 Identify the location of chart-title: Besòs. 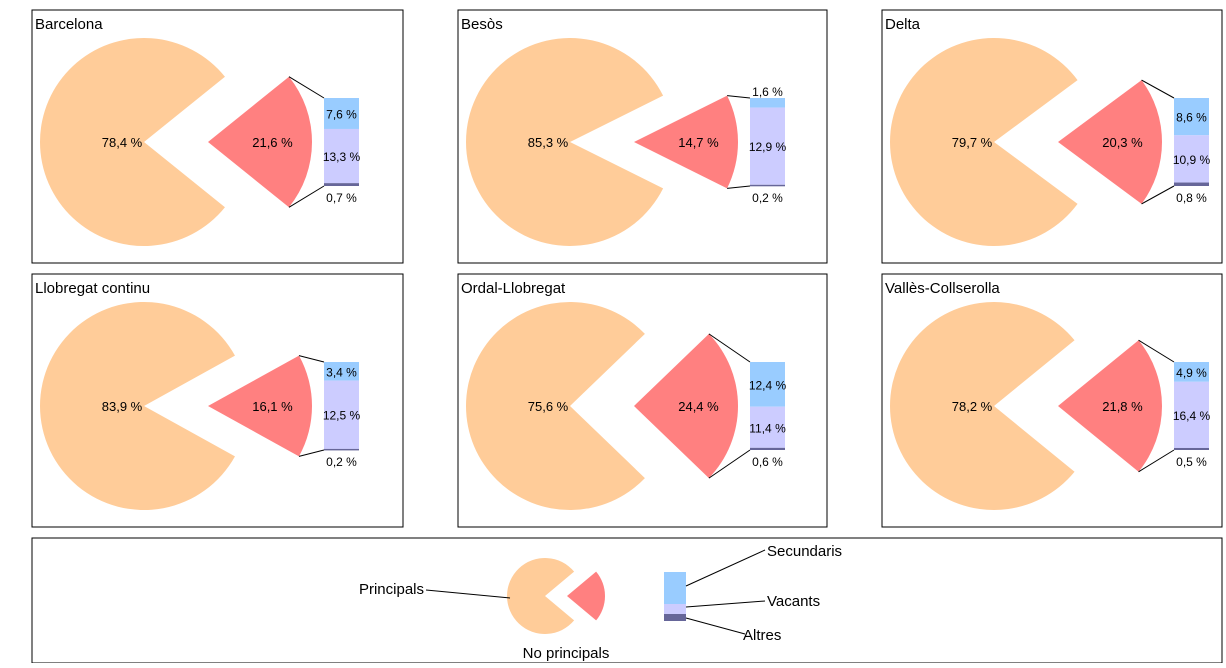
(482, 24).